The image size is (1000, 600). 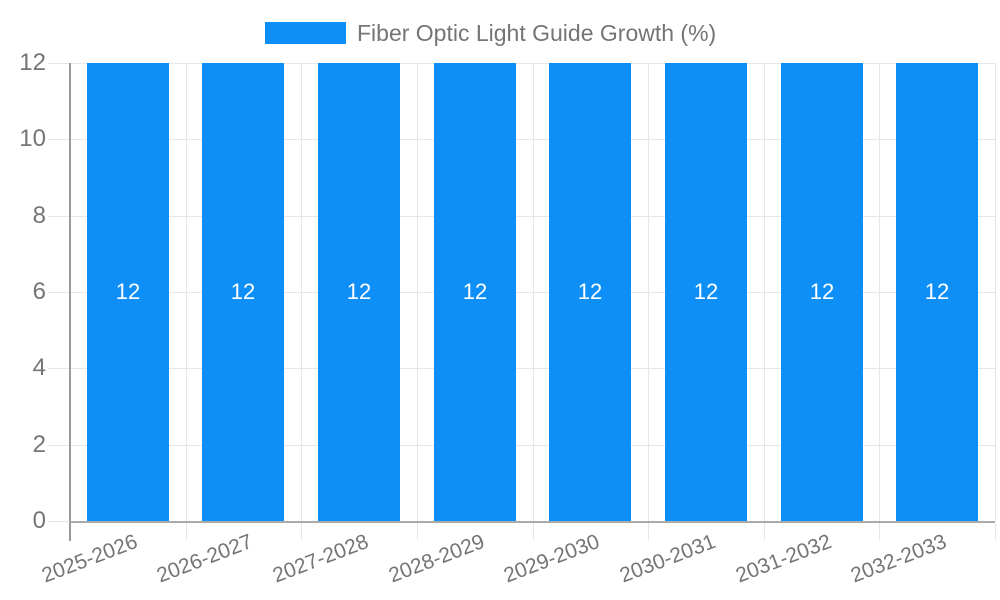 What do you see at coordinates (305, 33) in the screenshot?
I see `legend-swatch` at bounding box center [305, 33].